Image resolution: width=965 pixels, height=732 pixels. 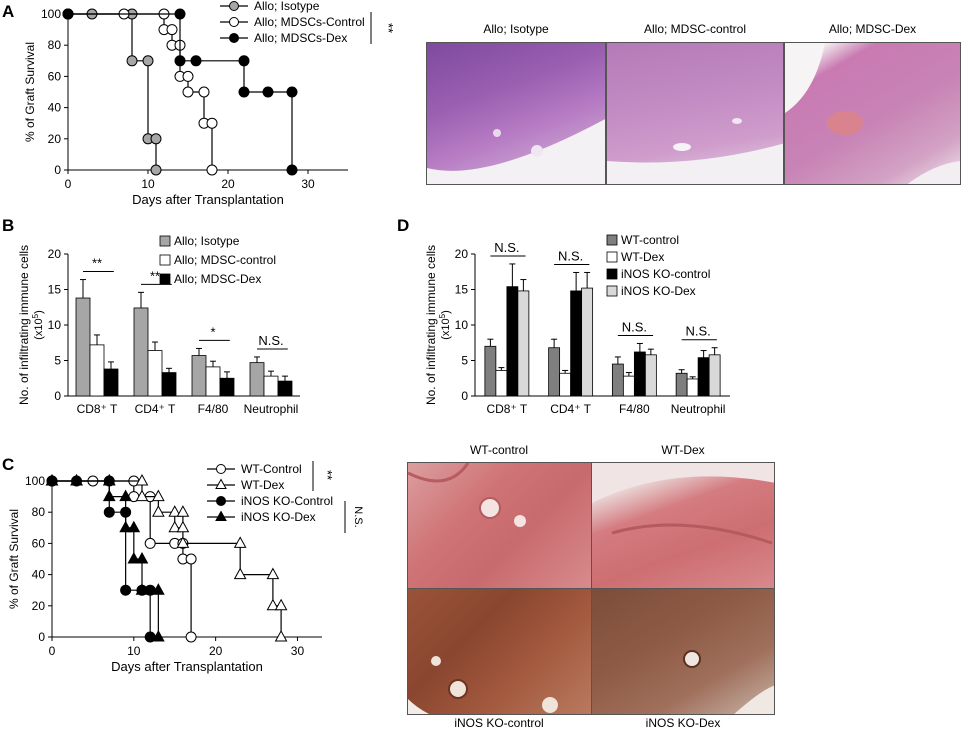 I want to click on legend-label: Allo; MDSCs-Control, so click(x=309, y=22).